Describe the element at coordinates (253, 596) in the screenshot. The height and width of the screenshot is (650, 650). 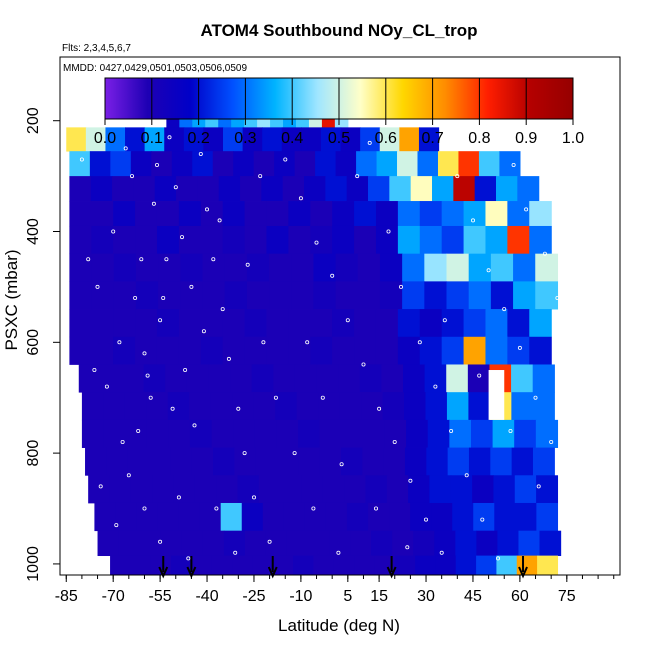
I see `x-tick-label: -25` at that location.